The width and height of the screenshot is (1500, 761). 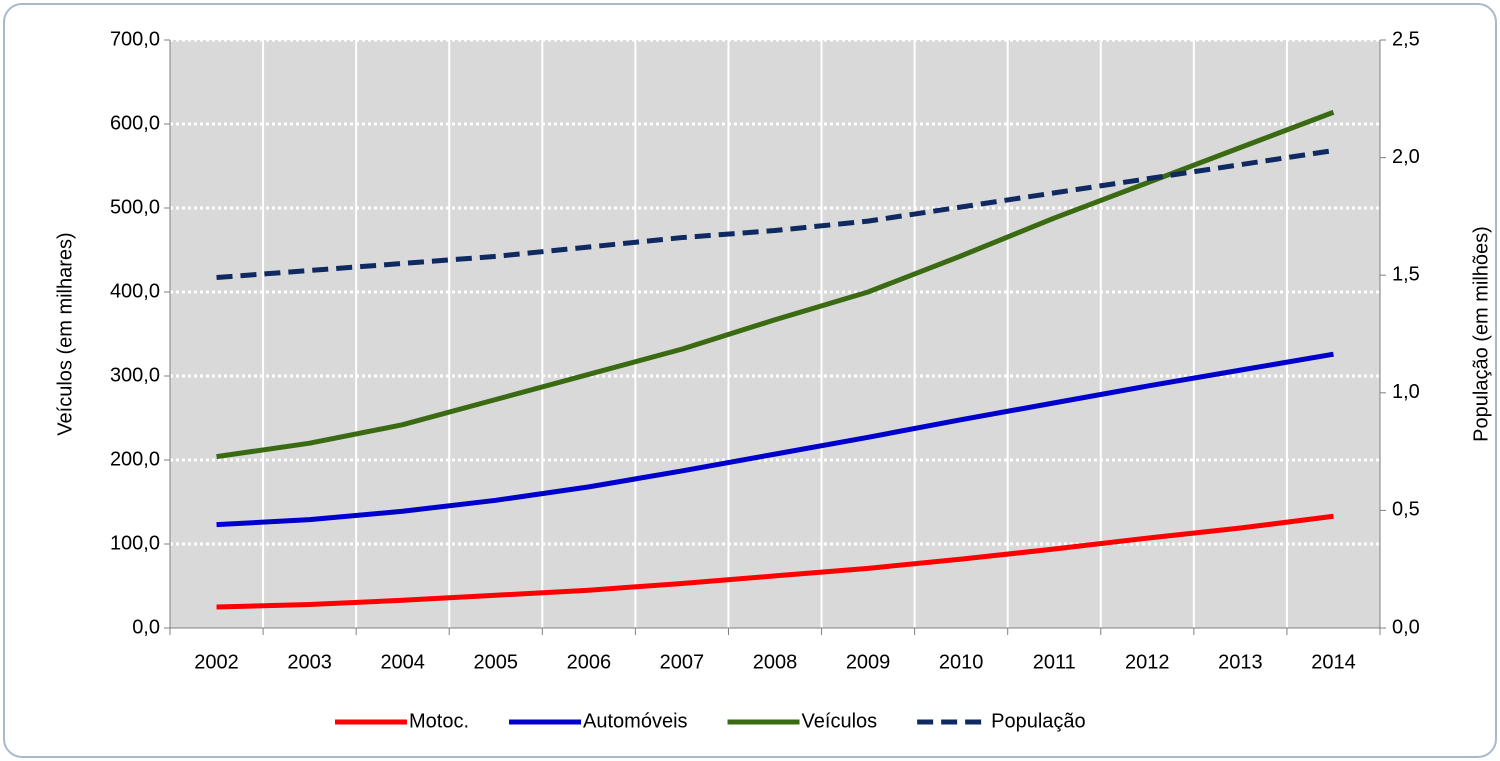 I want to click on y-tick-label: 200,0, so click(x=135, y=459).